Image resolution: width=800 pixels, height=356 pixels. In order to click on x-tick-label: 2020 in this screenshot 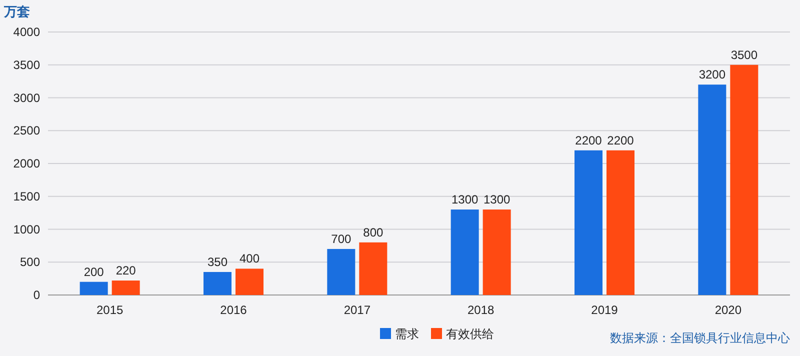, I will do `click(728, 310)`.